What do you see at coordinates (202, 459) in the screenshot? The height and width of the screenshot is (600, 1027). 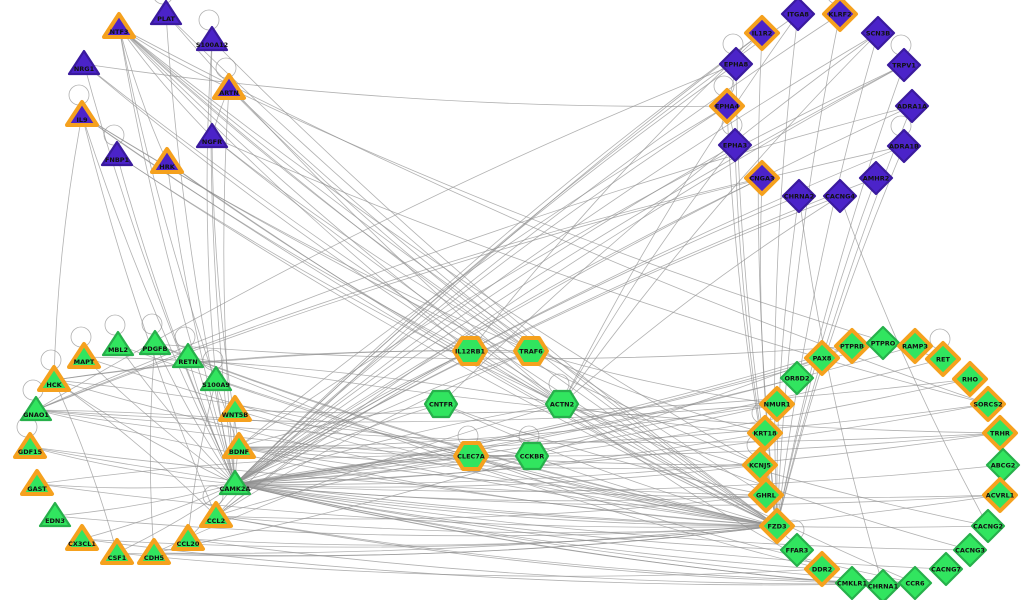 I see `edge-S100A9-CCL20` at bounding box center [202, 459].